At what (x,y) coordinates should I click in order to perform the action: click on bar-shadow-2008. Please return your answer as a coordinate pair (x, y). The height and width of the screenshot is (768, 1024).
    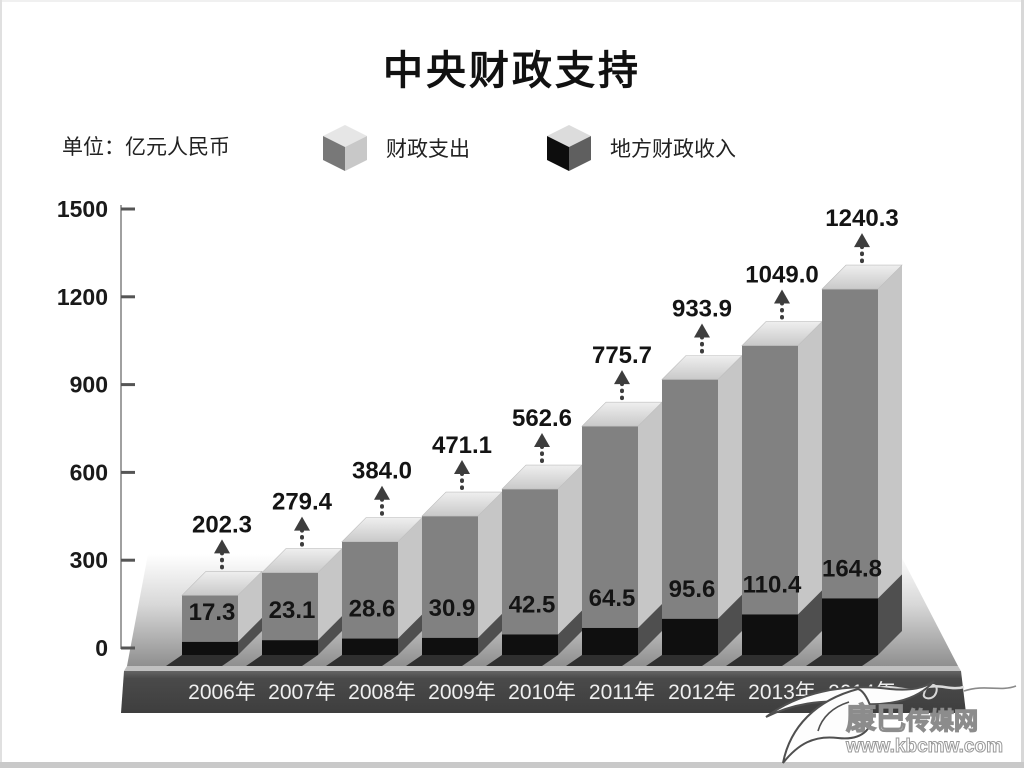
    Looking at the image, I should click on (362, 660).